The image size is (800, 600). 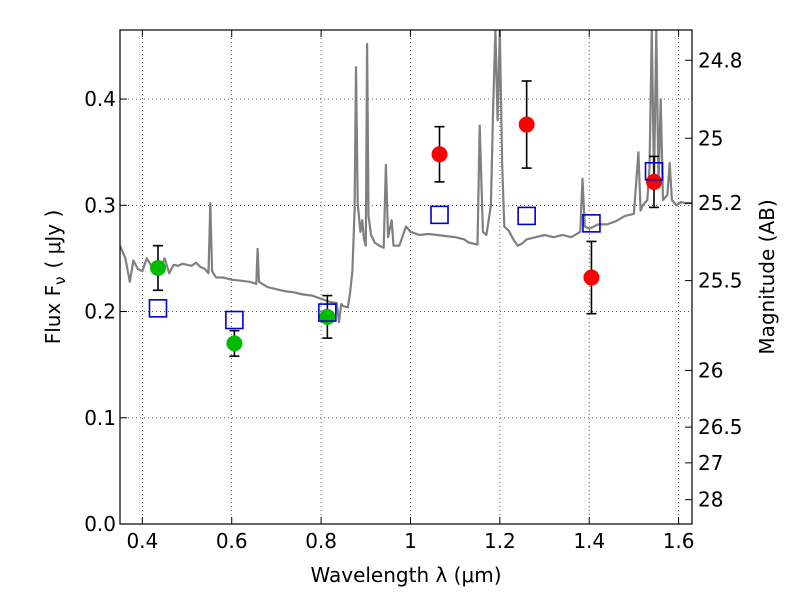 What do you see at coordinates (720, 203) in the screenshot?
I see `y2-tick-label: 25.2` at bounding box center [720, 203].